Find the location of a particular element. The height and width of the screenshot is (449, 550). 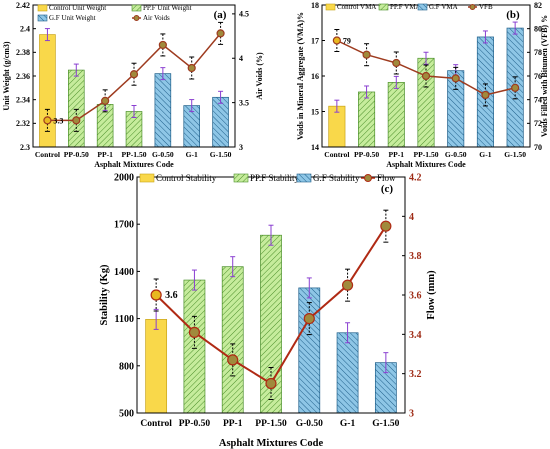

bar-G-1.50 is located at coordinates (220, 122).